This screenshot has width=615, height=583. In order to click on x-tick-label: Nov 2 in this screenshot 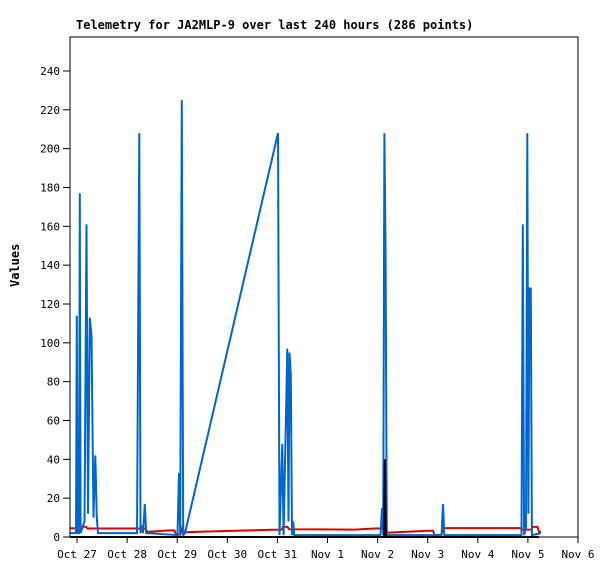, I will do `click(377, 554)`.